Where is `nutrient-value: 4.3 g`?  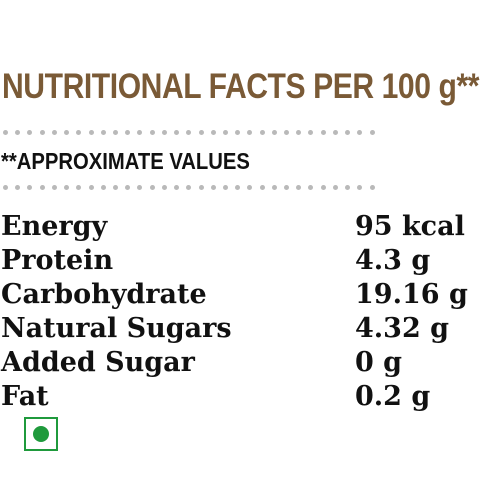
nutrient-value: 4.3 g is located at coordinates (393, 260).